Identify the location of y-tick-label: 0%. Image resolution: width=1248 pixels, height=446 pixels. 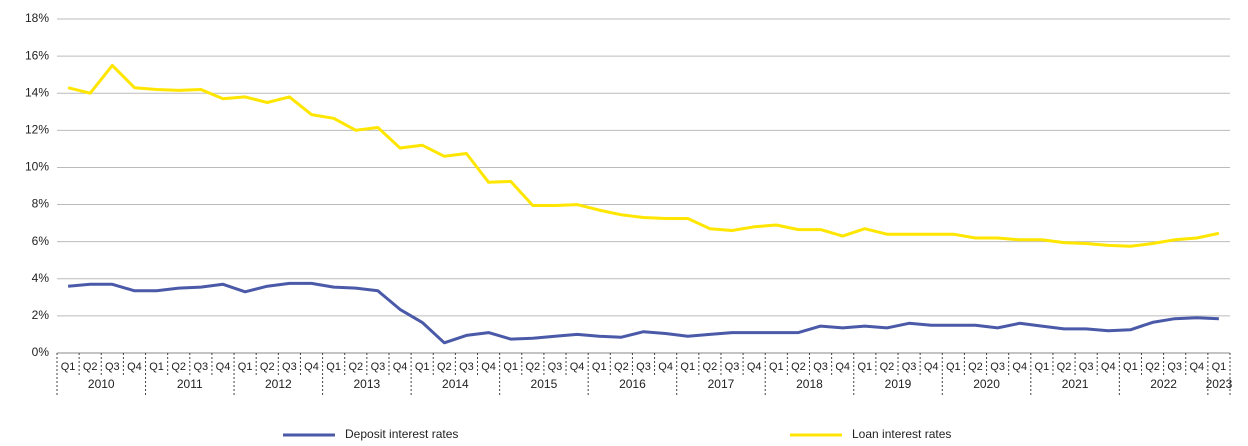
(41, 352).